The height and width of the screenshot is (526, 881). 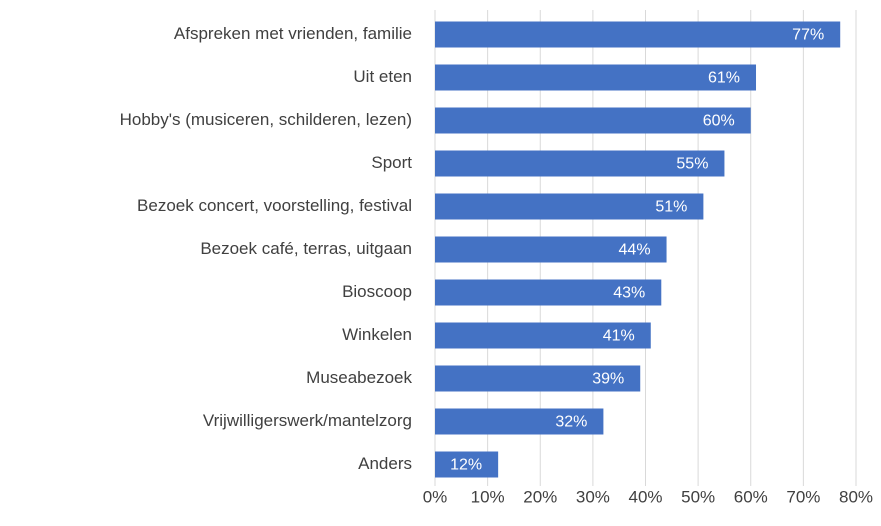 What do you see at coordinates (803, 496) in the screenshot?
I see `x-tick-label: 70%` at bounding box center [803, 496].